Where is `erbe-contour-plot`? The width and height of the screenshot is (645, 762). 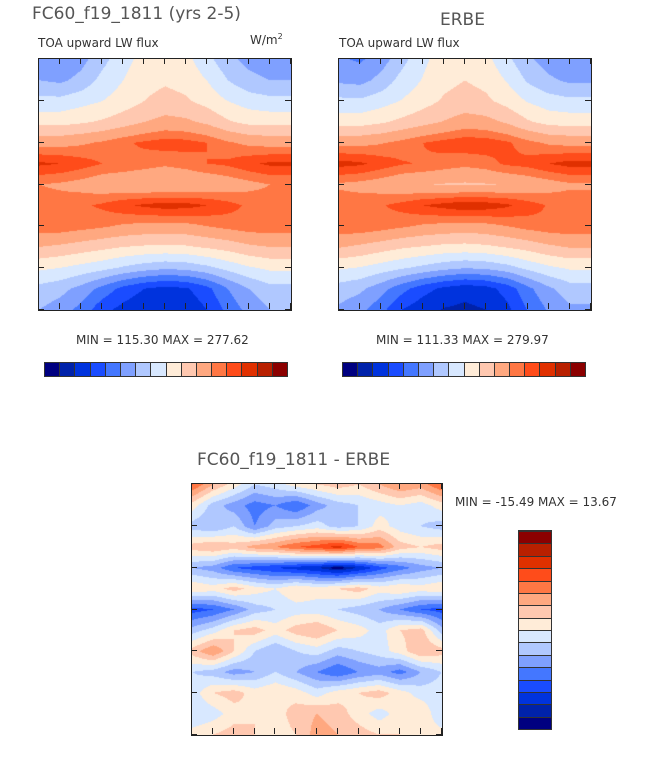 erbe-contour-plot is located at coordinates (465, 184).